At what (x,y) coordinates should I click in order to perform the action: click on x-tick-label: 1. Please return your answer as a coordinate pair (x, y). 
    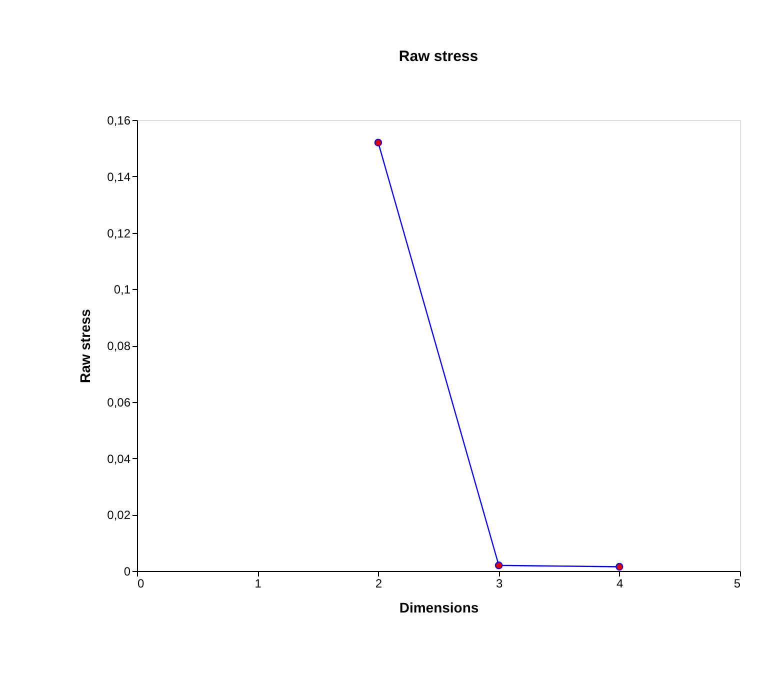
    Looking at the image, I should click on (258, 583).